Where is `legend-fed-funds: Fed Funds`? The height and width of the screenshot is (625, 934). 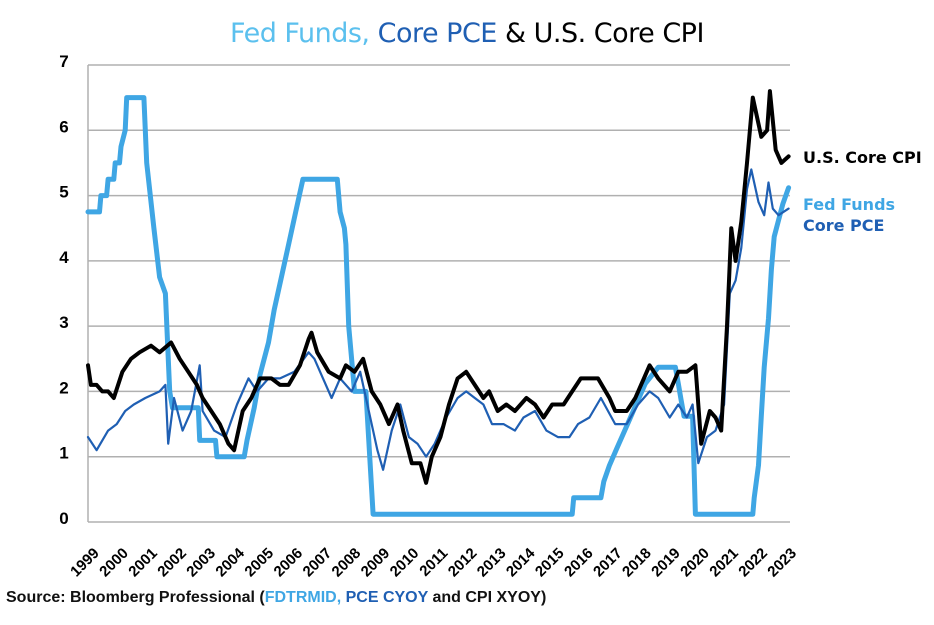
legend-fed-funds: Fed Funds is located at coordinates (849, 204).